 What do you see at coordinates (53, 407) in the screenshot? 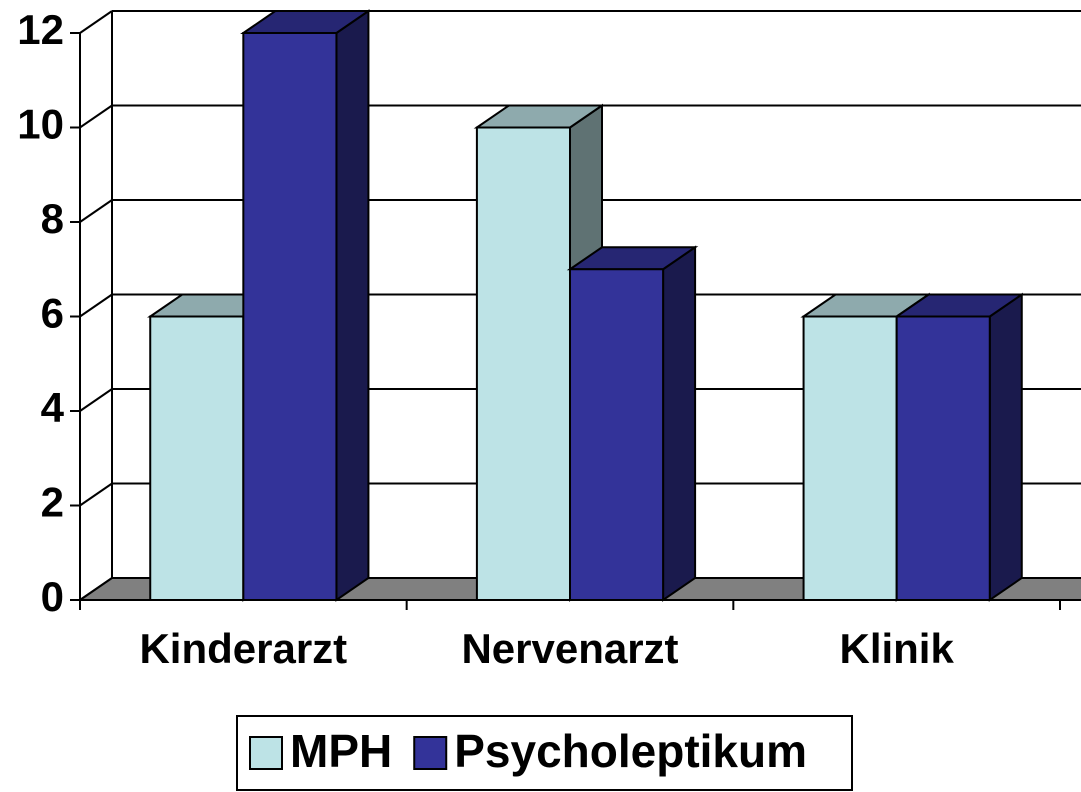
I see `y-tick-label: 4` at bounding box center [53, 407].